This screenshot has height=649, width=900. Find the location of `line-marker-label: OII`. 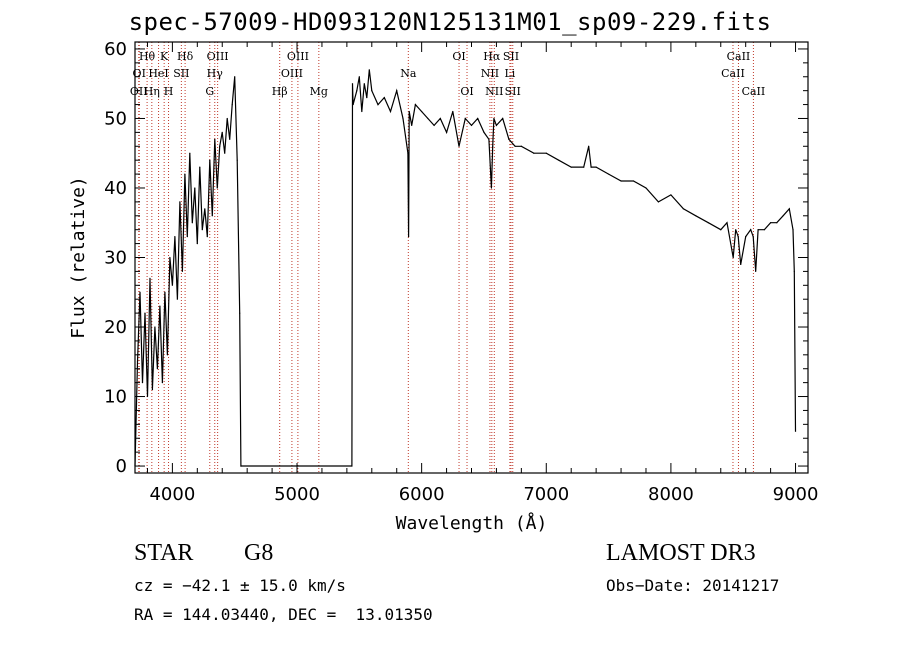

line-marker-label: OII is located at coordinates (139, 91).